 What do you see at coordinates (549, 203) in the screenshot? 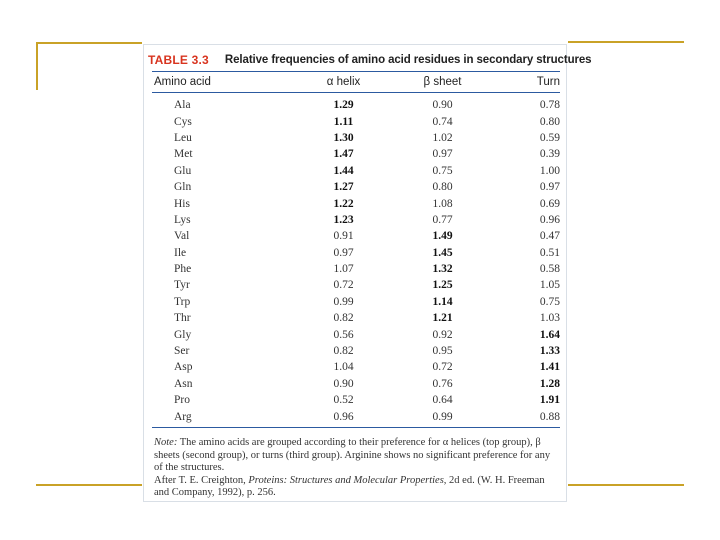
I see `cell-turn: 0.69` at bounding box center [549, 203].